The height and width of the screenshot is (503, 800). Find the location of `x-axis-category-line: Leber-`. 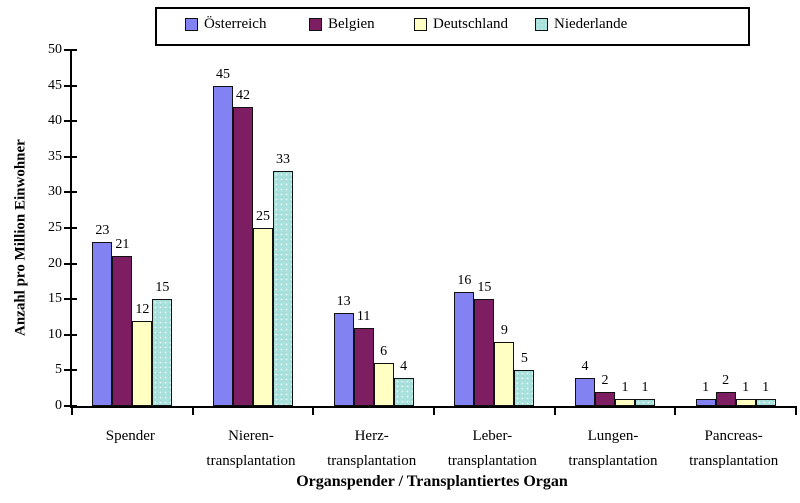

x-axis-category-line: Leber- is located at coordinates (492, 436).